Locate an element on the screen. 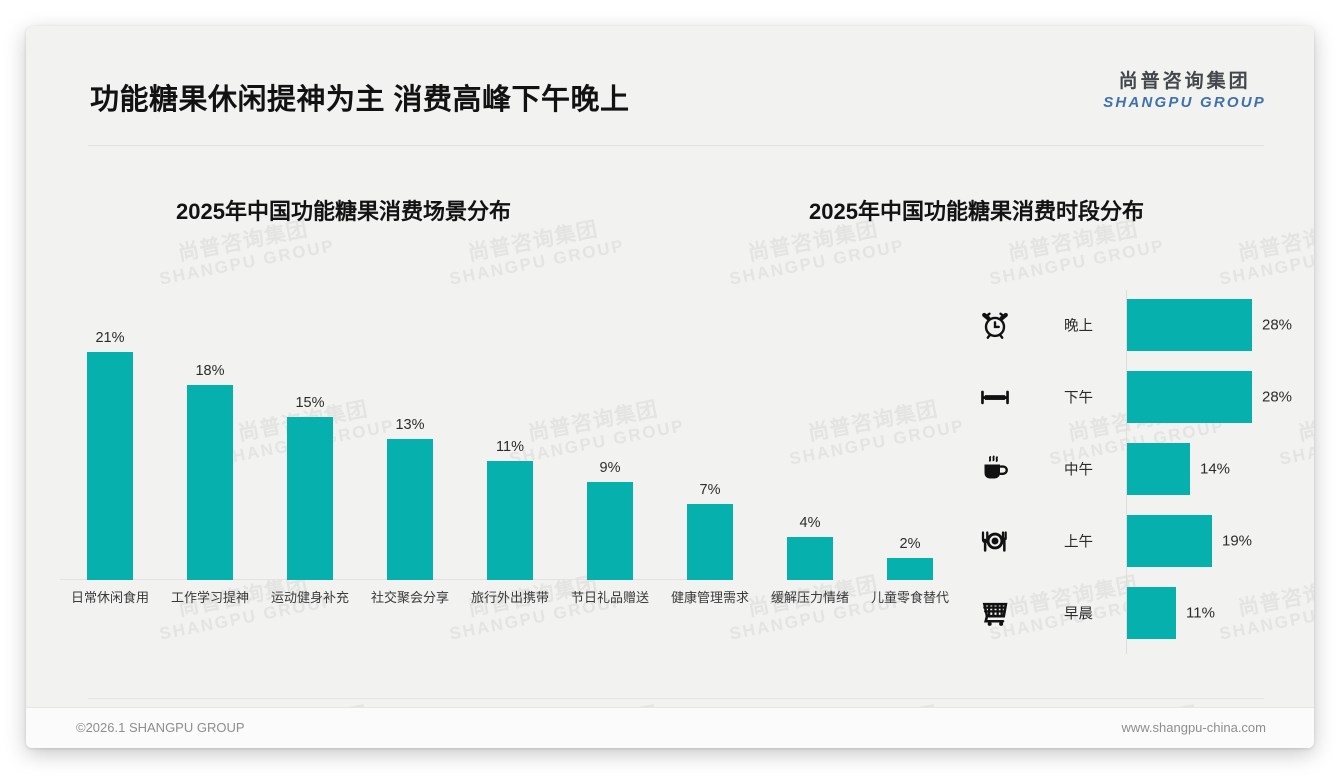 This screenshot has width=1340, height=780. vertical-bar-group: 18% 工作学习提神 is located at coordinates (210, 484).